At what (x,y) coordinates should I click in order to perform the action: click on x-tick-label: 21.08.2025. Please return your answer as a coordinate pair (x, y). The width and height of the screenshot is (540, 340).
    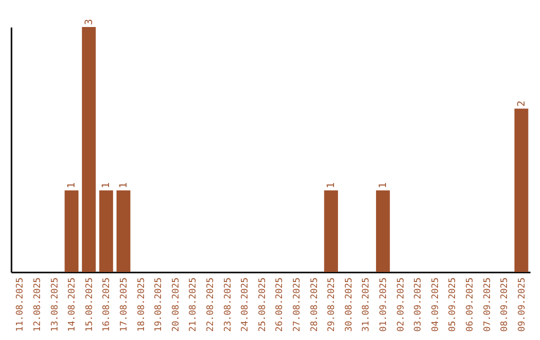
    Looking at the image, I should click on (193, 305).